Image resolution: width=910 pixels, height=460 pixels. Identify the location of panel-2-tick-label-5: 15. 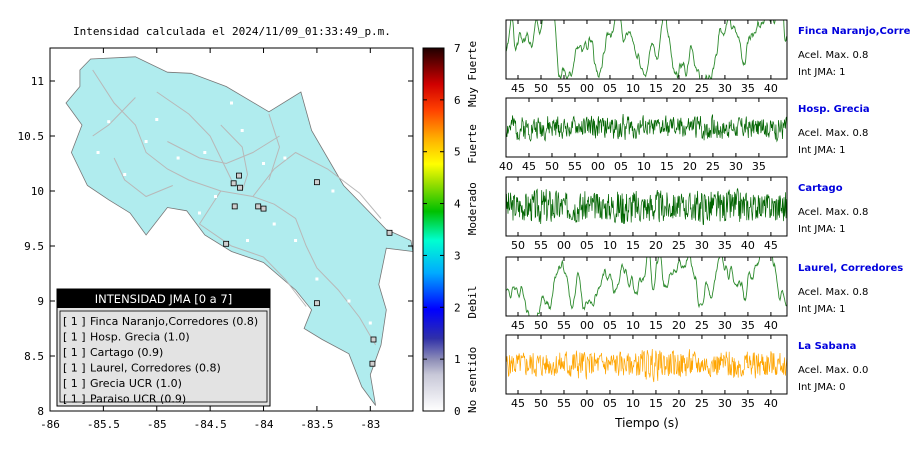
(633, 245).